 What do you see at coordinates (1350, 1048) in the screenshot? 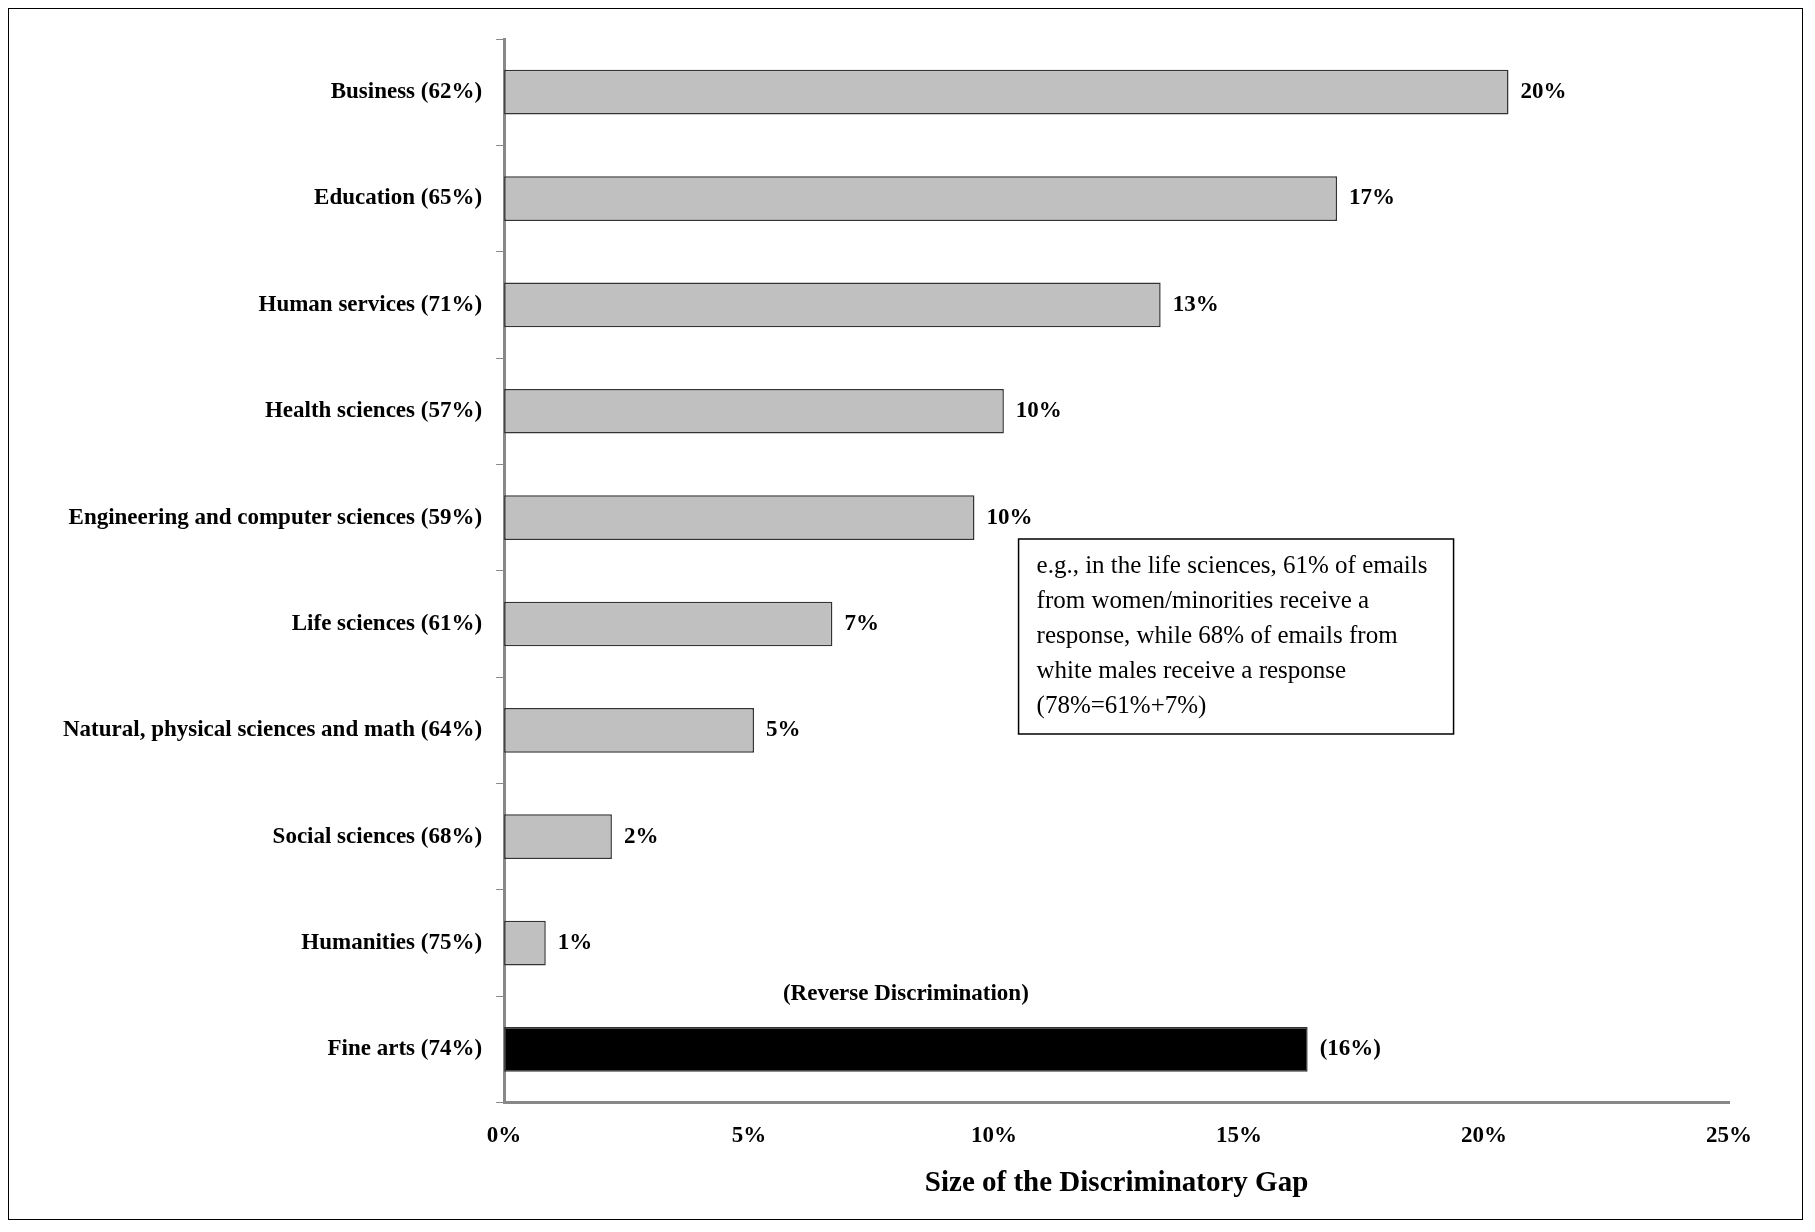
I see `data-label: (16%)` at bounding box center [1350, 1048].